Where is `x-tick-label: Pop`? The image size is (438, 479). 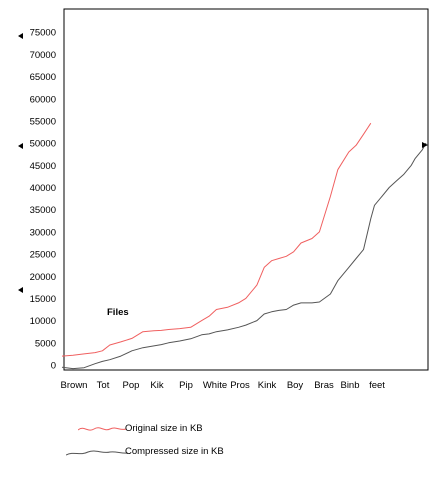
x-tick-label: Pop is located at coordinates (131, 385).